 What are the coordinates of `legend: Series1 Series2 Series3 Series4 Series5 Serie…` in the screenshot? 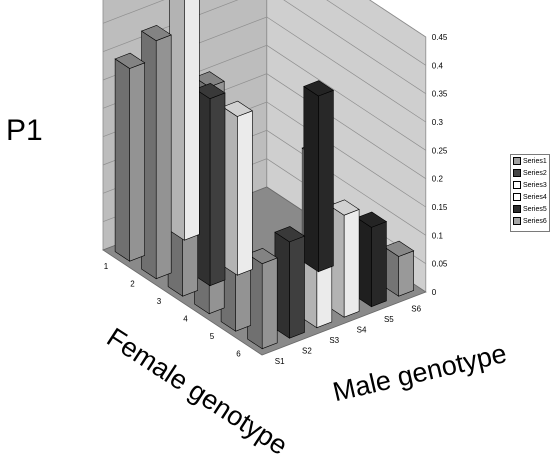 It's located at (530, 193).